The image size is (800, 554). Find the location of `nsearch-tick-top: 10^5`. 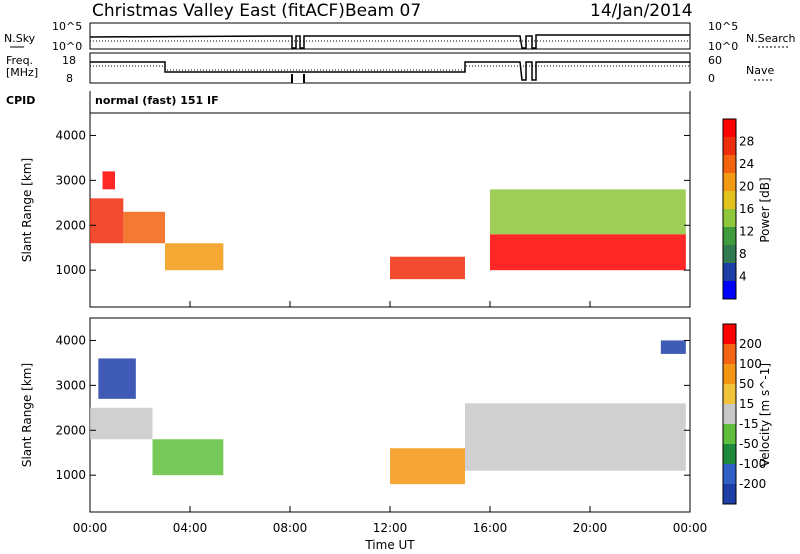

nsearch-tick-top: 10^5 is located at coordinates (723, 26).